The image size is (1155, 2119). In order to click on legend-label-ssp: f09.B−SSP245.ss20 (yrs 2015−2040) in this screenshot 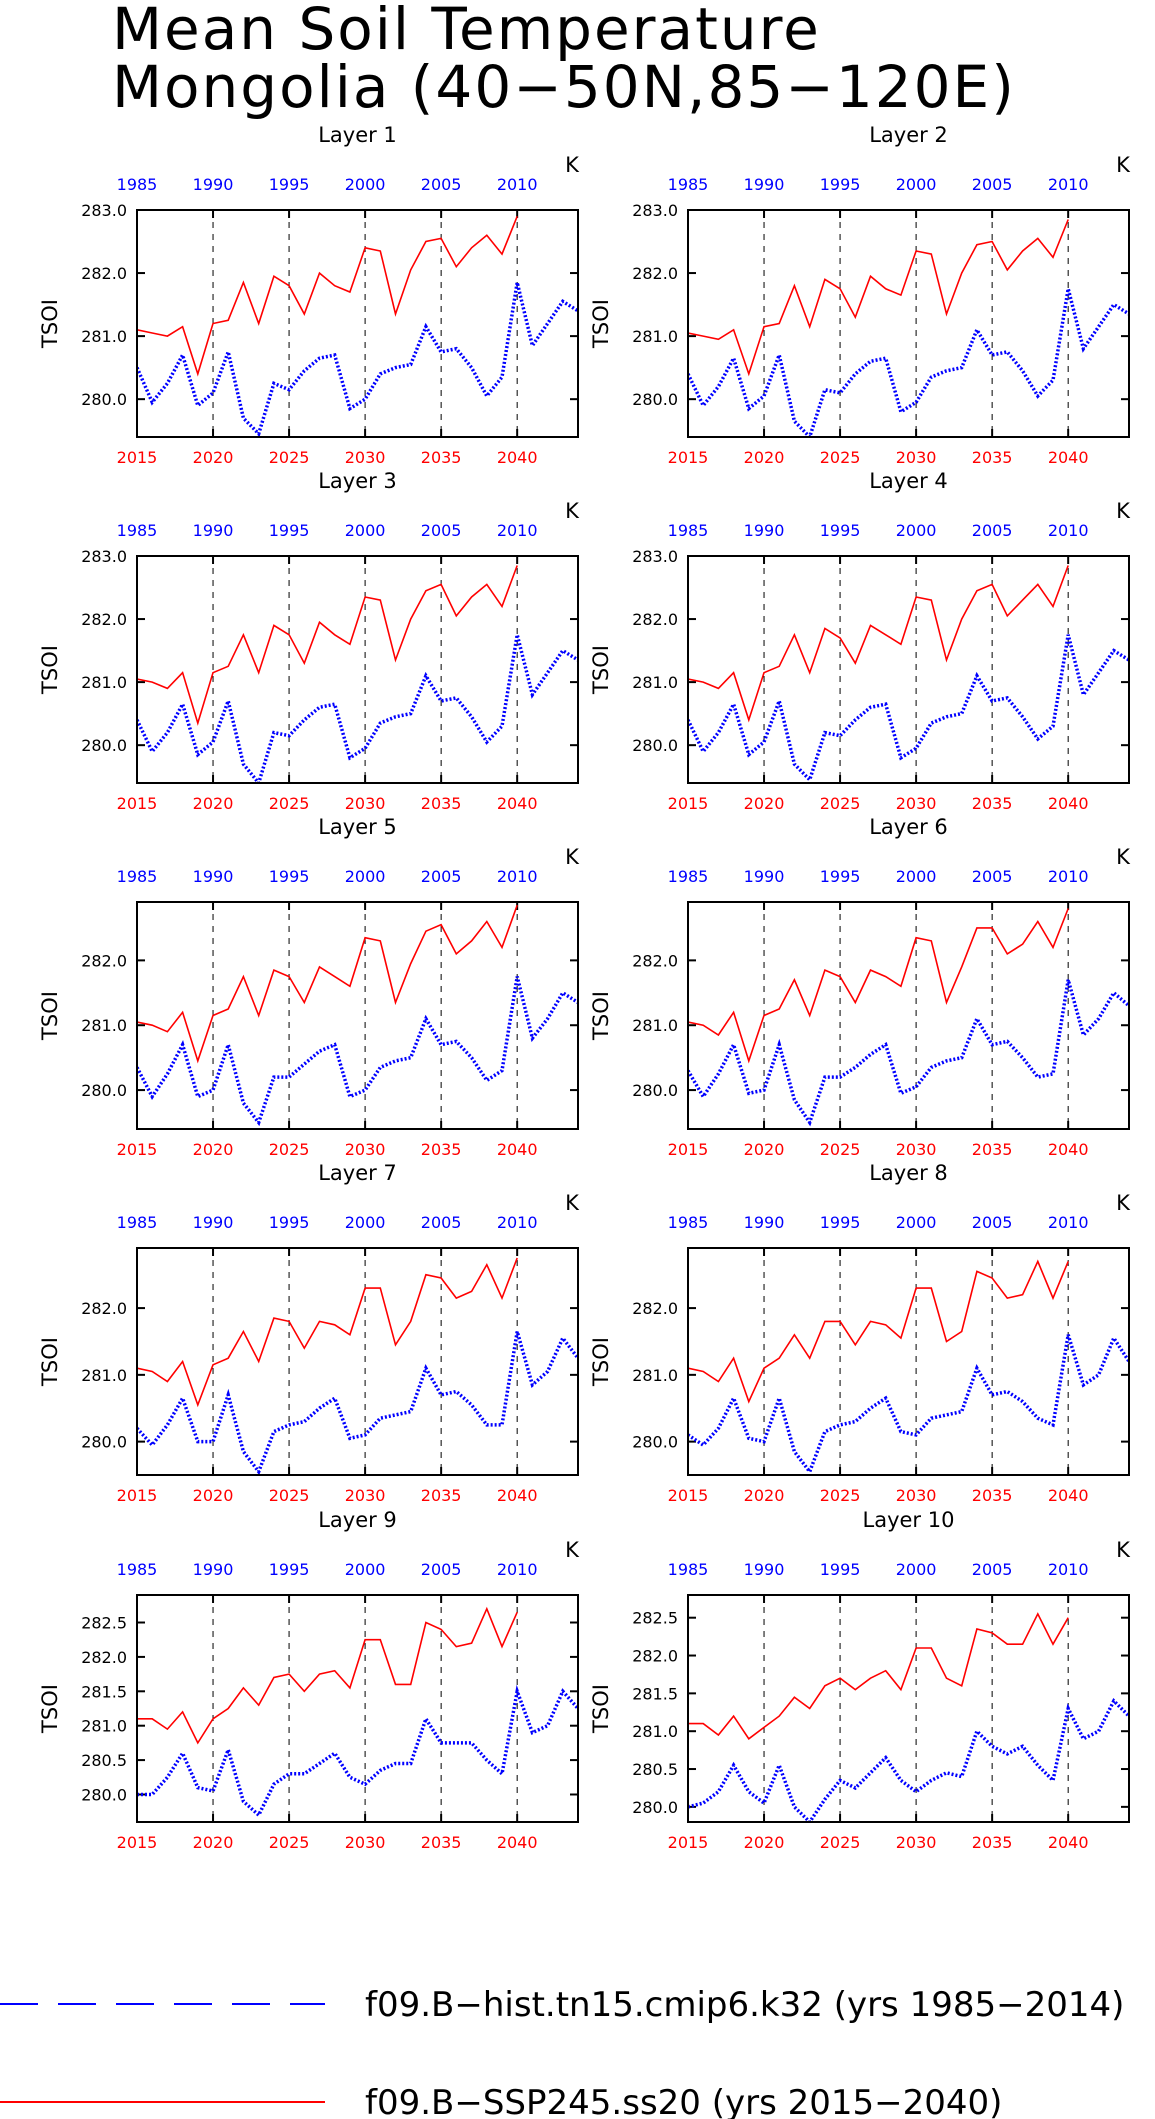, I will do `click(683, 2101)`.